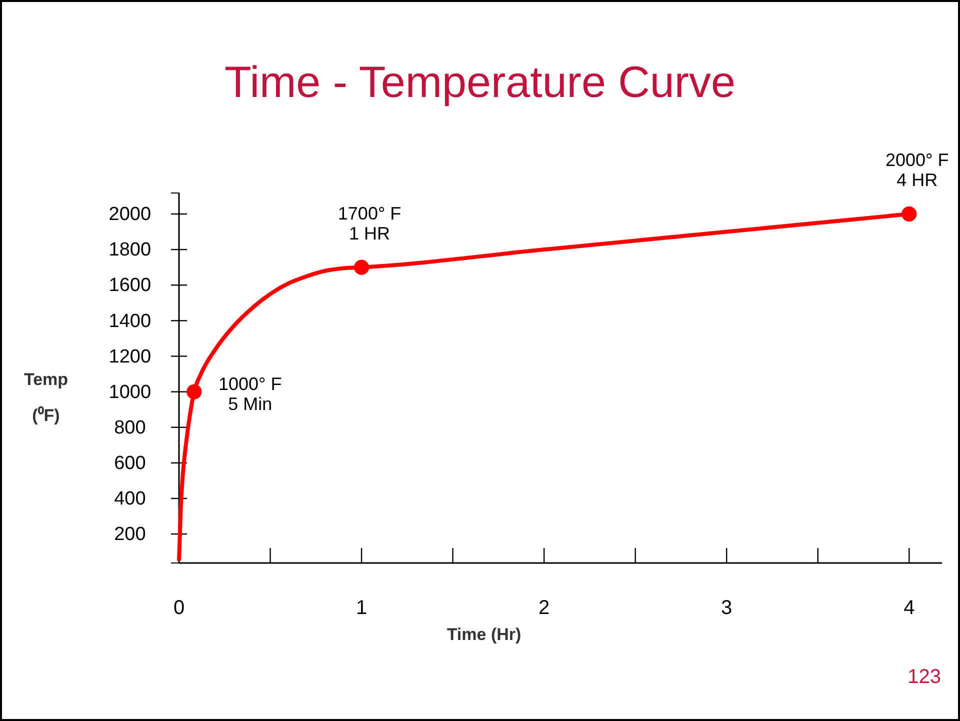 This screenshot has width=960, height=721. What do you see at coordinates (917, 170) in the screenshot?
I see `annotation: 2000° F 4 HR` at bounding box center [917, 170].